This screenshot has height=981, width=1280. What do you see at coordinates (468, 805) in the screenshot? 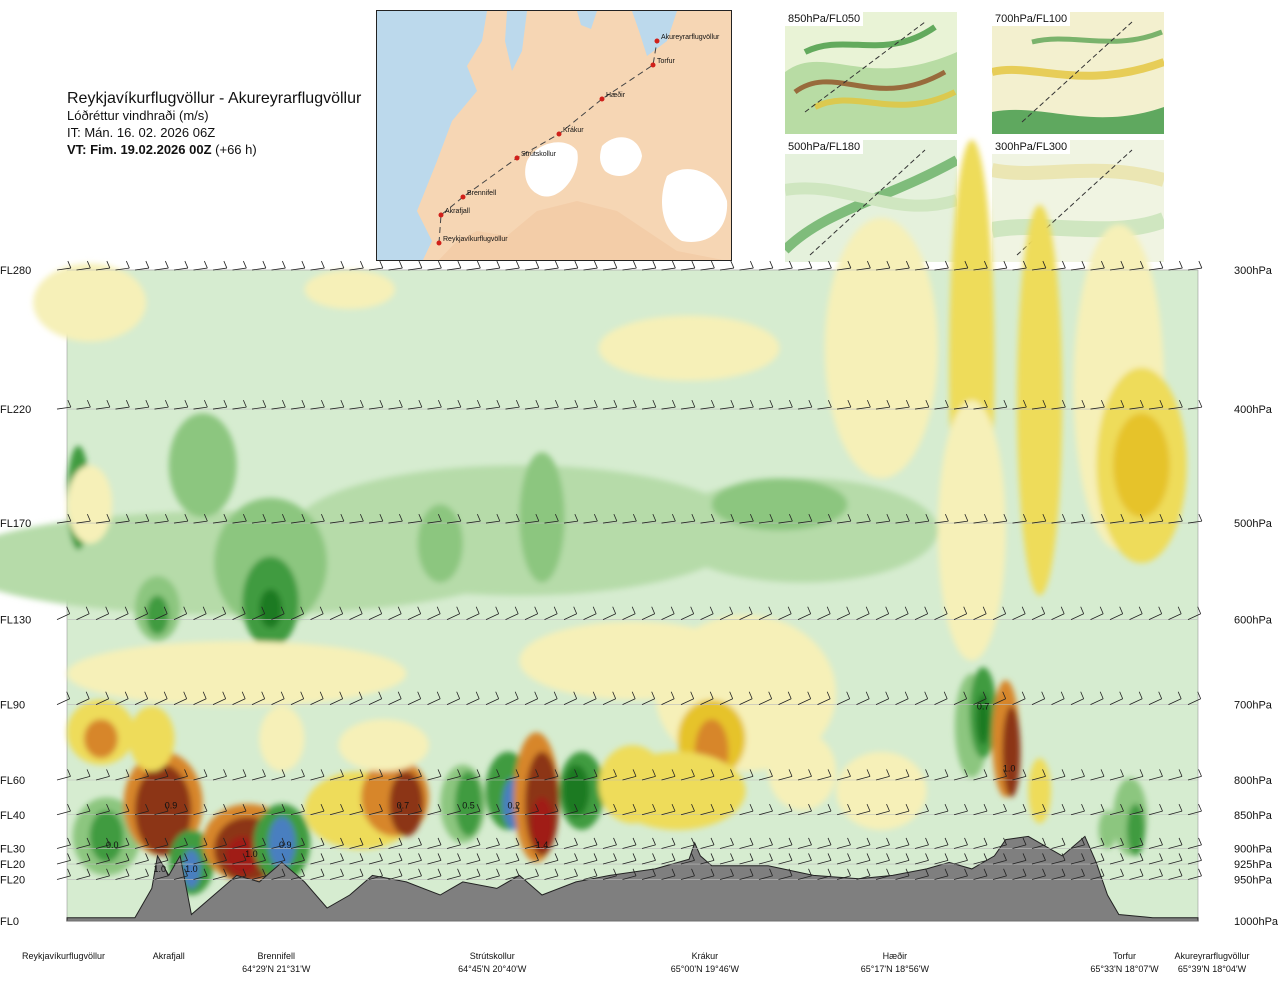
I see `contour-value-label: 0.5` at bounding box center [468, 805].